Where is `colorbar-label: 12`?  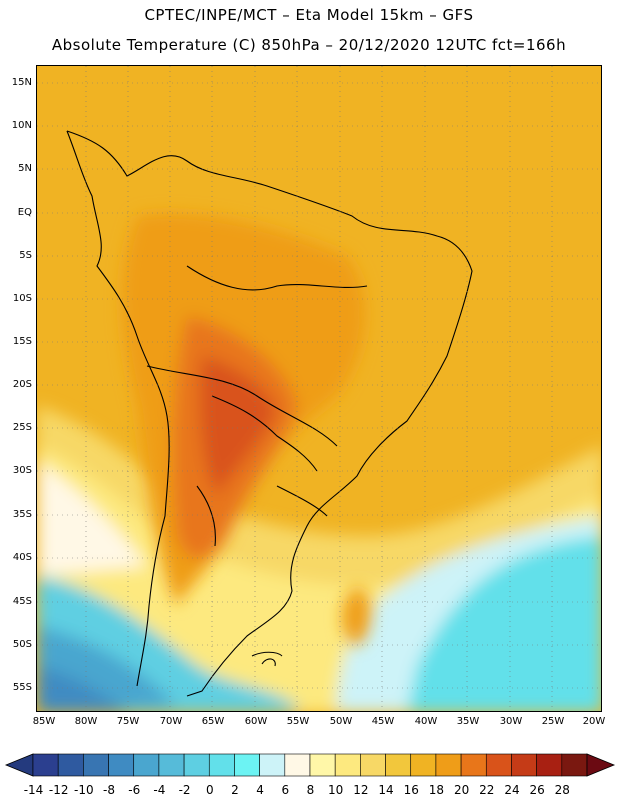 colorbar-label: 12 is located at coordinates (361, 790).